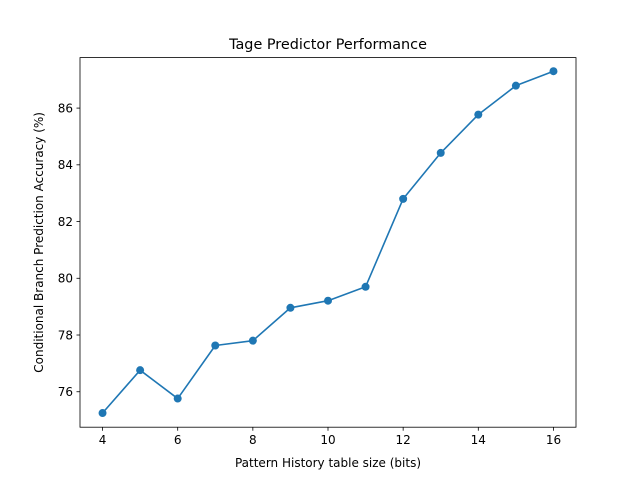  What do you see at coordinates (553, 440) in the screenshot?
I see `x-tick-label: 16` at bounding box center [553, 440].